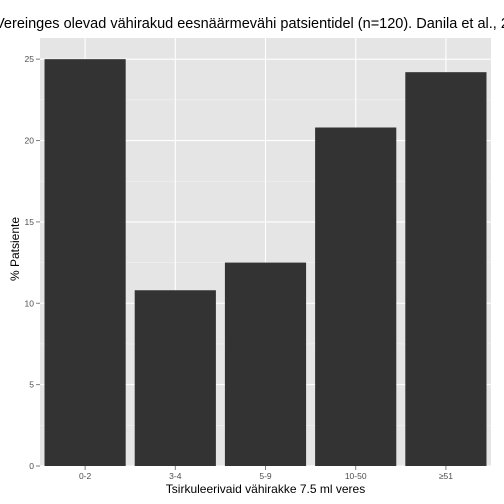 Image resolution: width=504 pixels, height=504 pixels. Describe the element at coordinates (175, 476) in the screenshot. I see `x-tick-label: 3-4` at that location.